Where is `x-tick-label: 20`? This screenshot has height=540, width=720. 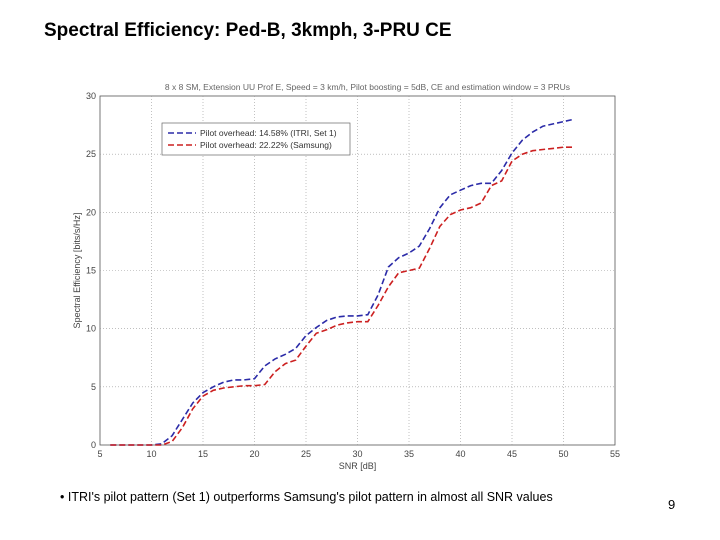
x-tick-label: 20 is located at coordinates (254, 454).